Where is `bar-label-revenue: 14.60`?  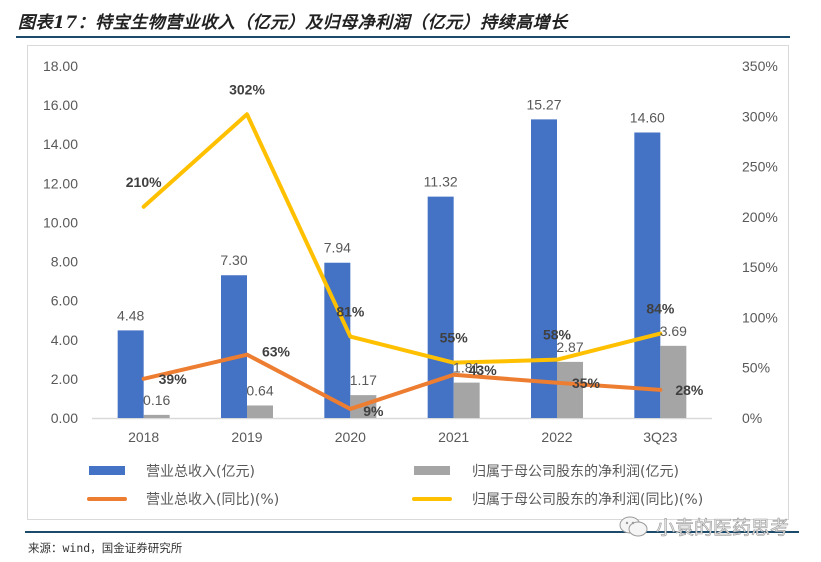
bar-label-revenue: 14.60 is located at coordinates (647, 117).